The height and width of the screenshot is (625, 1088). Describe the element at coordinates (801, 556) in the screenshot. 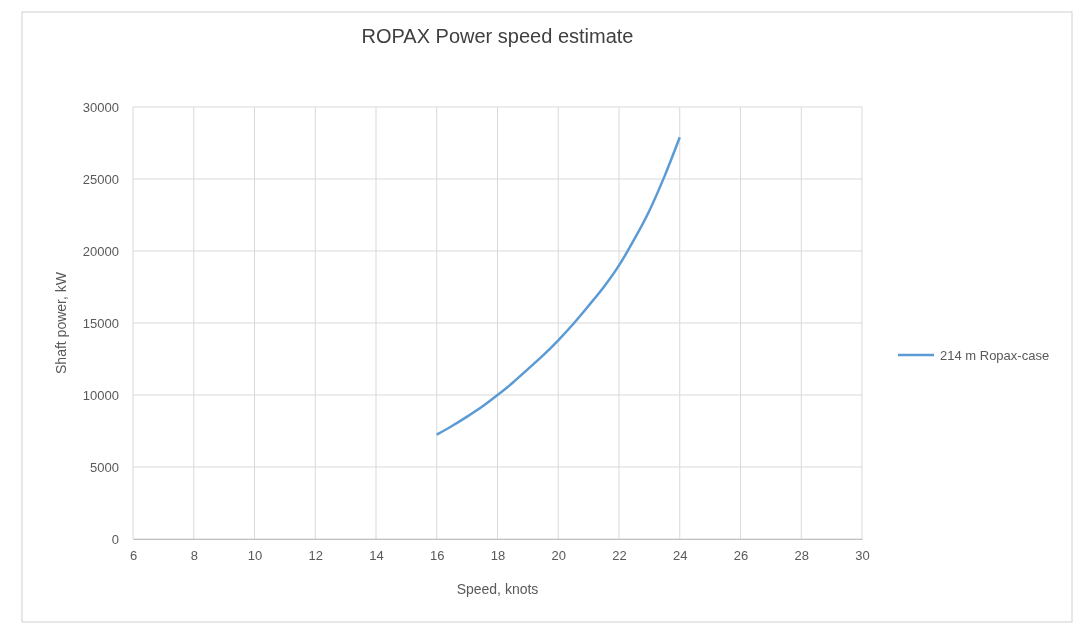

I see `x-tick-label: 28` at that location.